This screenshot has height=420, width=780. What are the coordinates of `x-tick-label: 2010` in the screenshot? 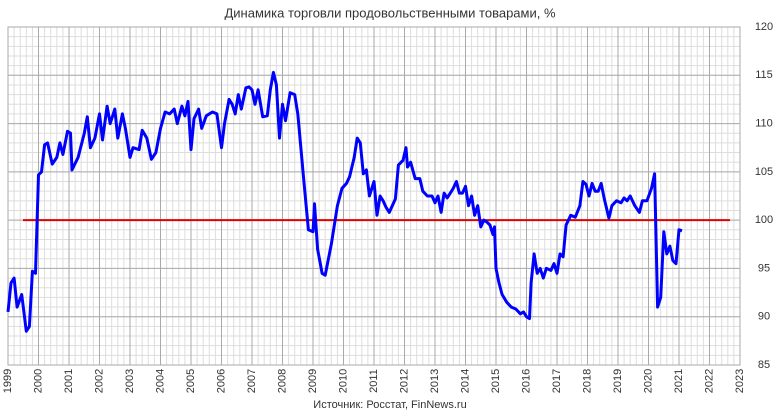 It's located at (343, 381).